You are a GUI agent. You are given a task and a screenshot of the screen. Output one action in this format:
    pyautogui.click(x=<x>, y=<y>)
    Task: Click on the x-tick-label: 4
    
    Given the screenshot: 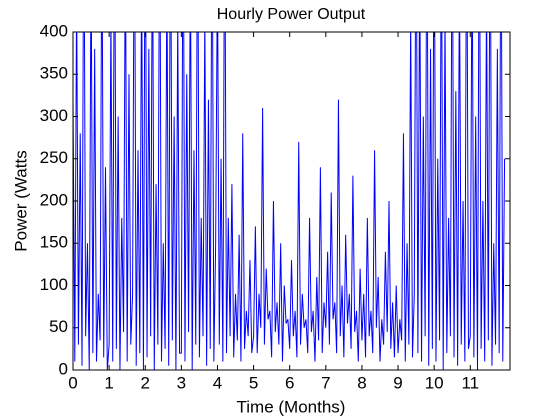 What is the action you would take?
    pyautogui.click(x=217, y=382)
    